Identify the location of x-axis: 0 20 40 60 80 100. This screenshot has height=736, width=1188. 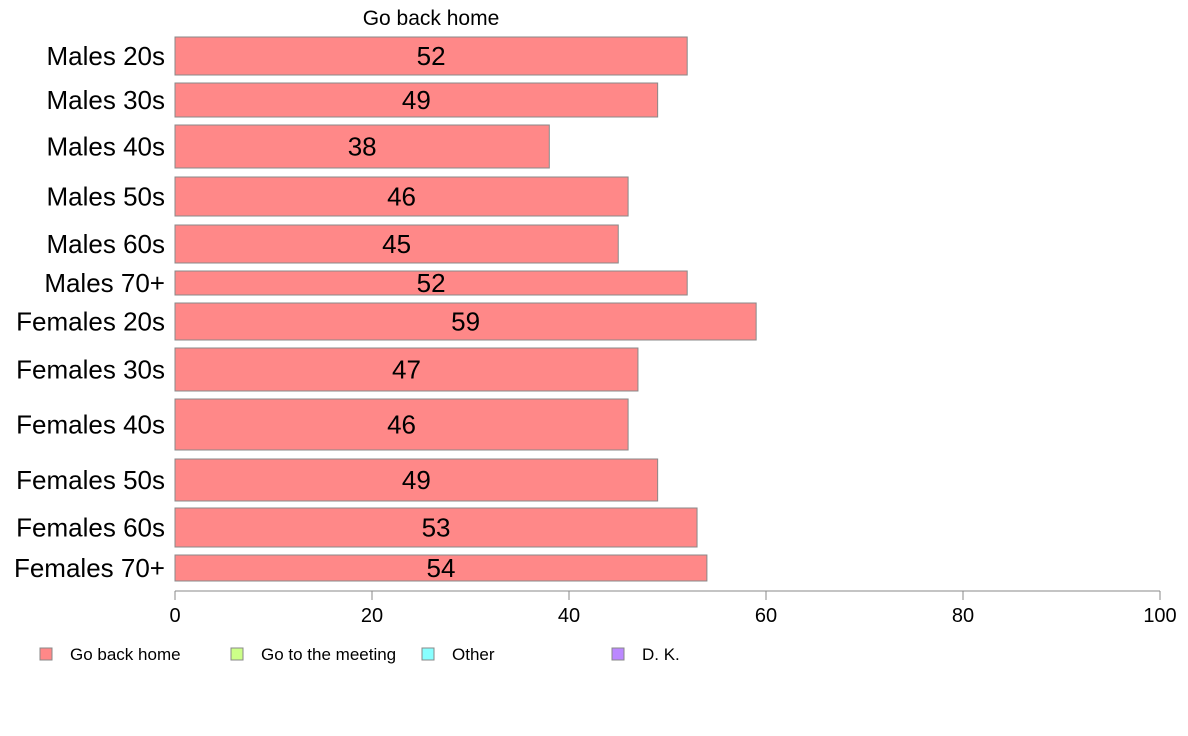
(673, 608).